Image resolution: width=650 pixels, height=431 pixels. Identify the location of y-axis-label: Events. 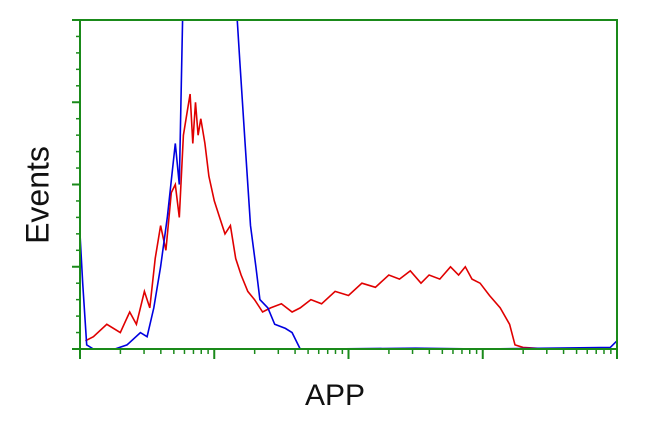
(37, 195).